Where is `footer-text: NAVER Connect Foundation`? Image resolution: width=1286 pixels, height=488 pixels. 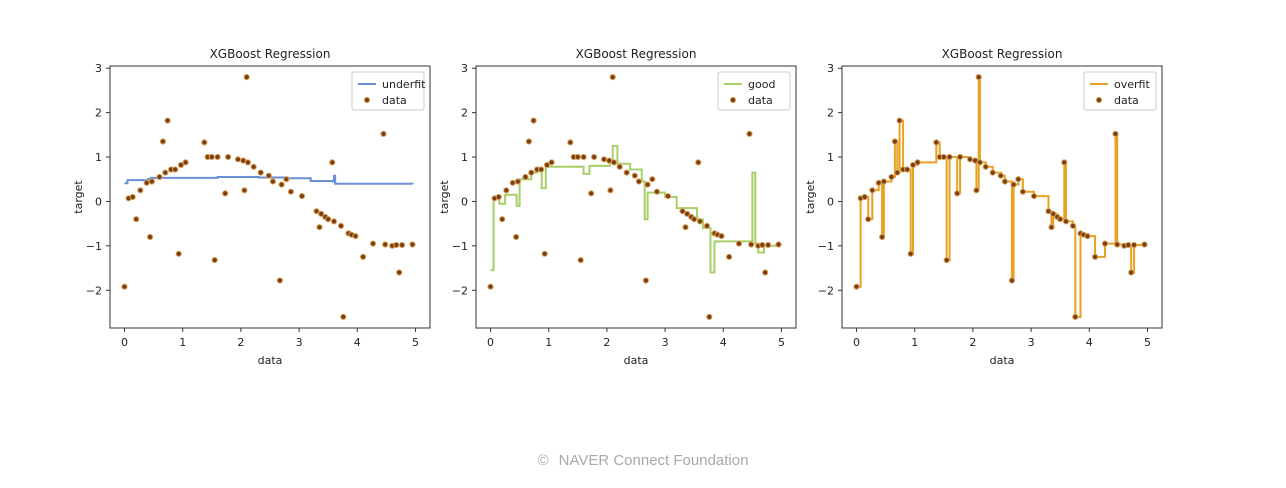 footer-text: NAVER Connect Foundation is located at coordinates (653, 460).